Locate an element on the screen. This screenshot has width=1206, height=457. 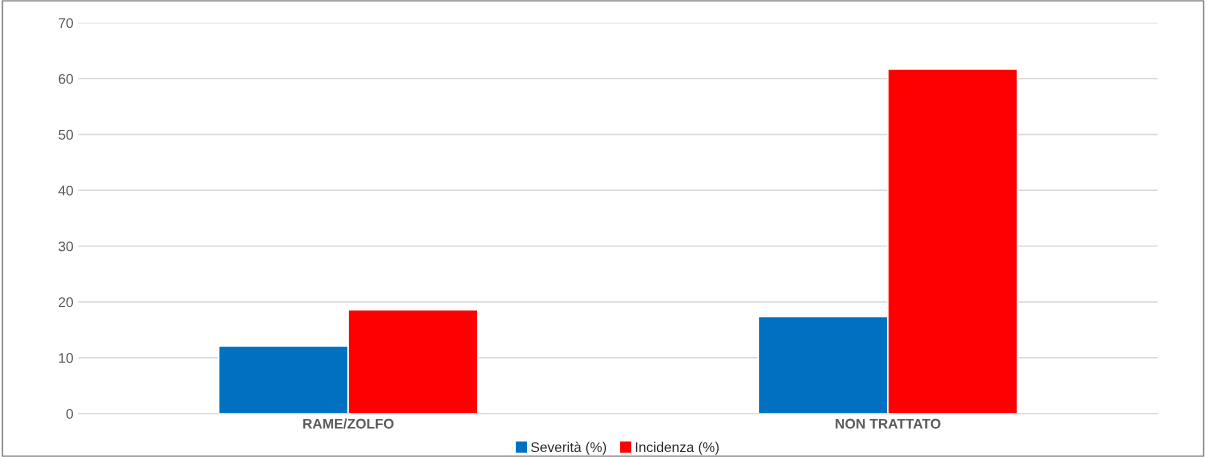
legend-label: Incidenza (%) is located at coordinates (677, 448).